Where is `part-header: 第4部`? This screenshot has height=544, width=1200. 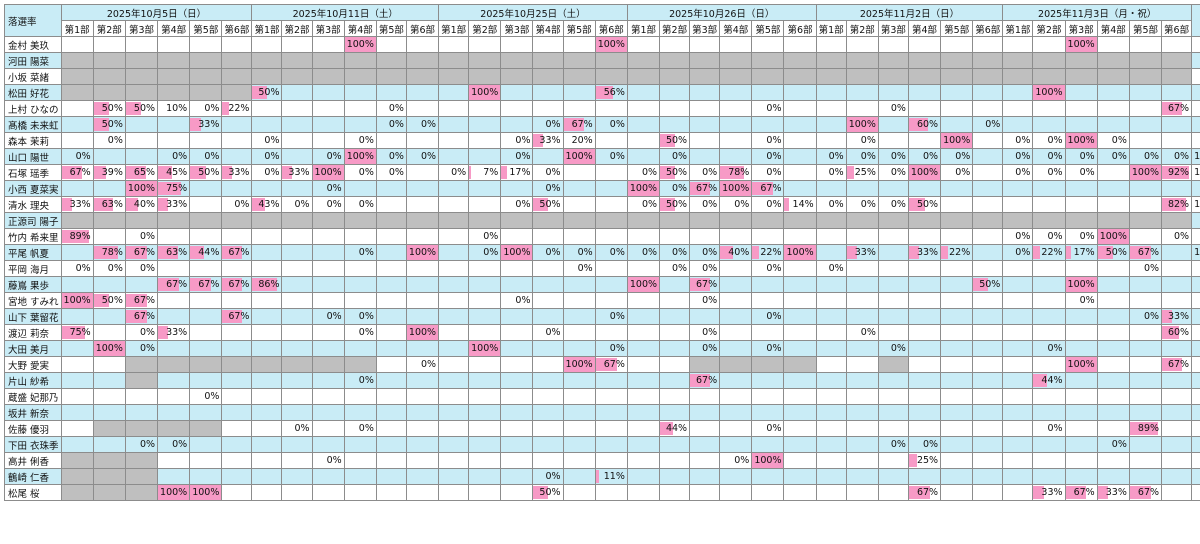
part-header: 第4部 is located at coordinates (360, 28).